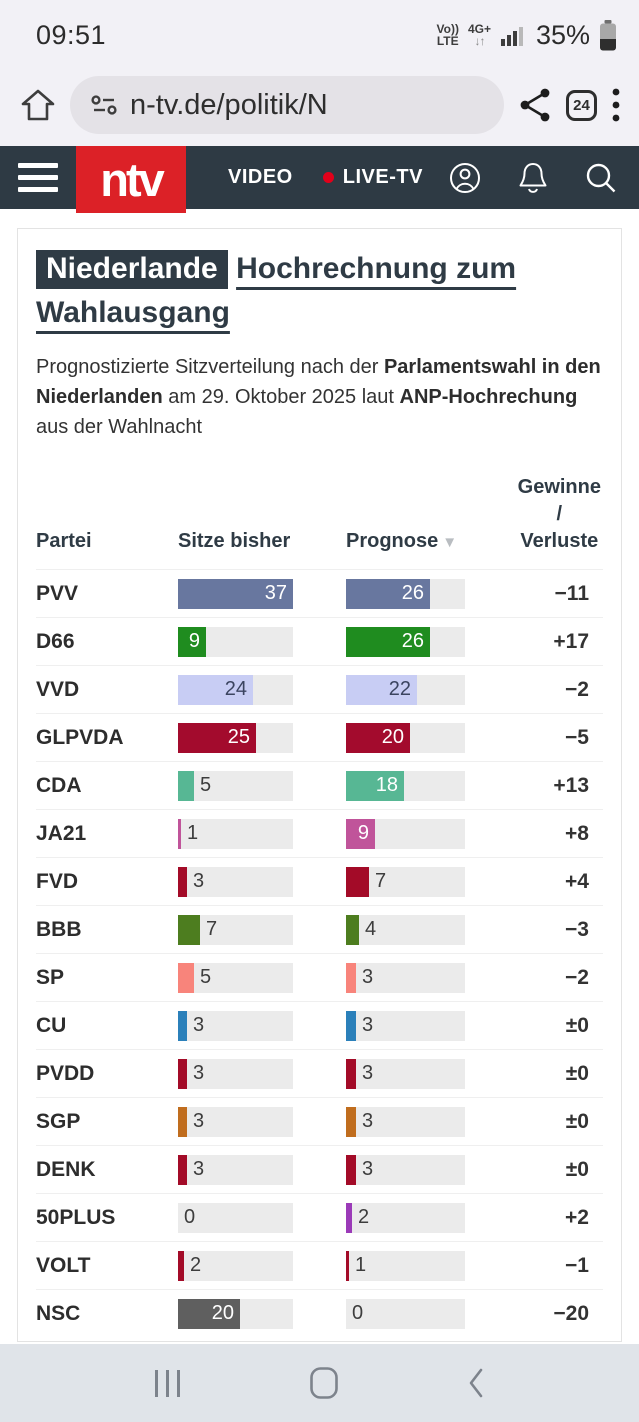 This screenshot has width=639, height=1422. Describe the element at coordinates (616, 105) in the screenshot. I see `browser-menu-icon` at that location.